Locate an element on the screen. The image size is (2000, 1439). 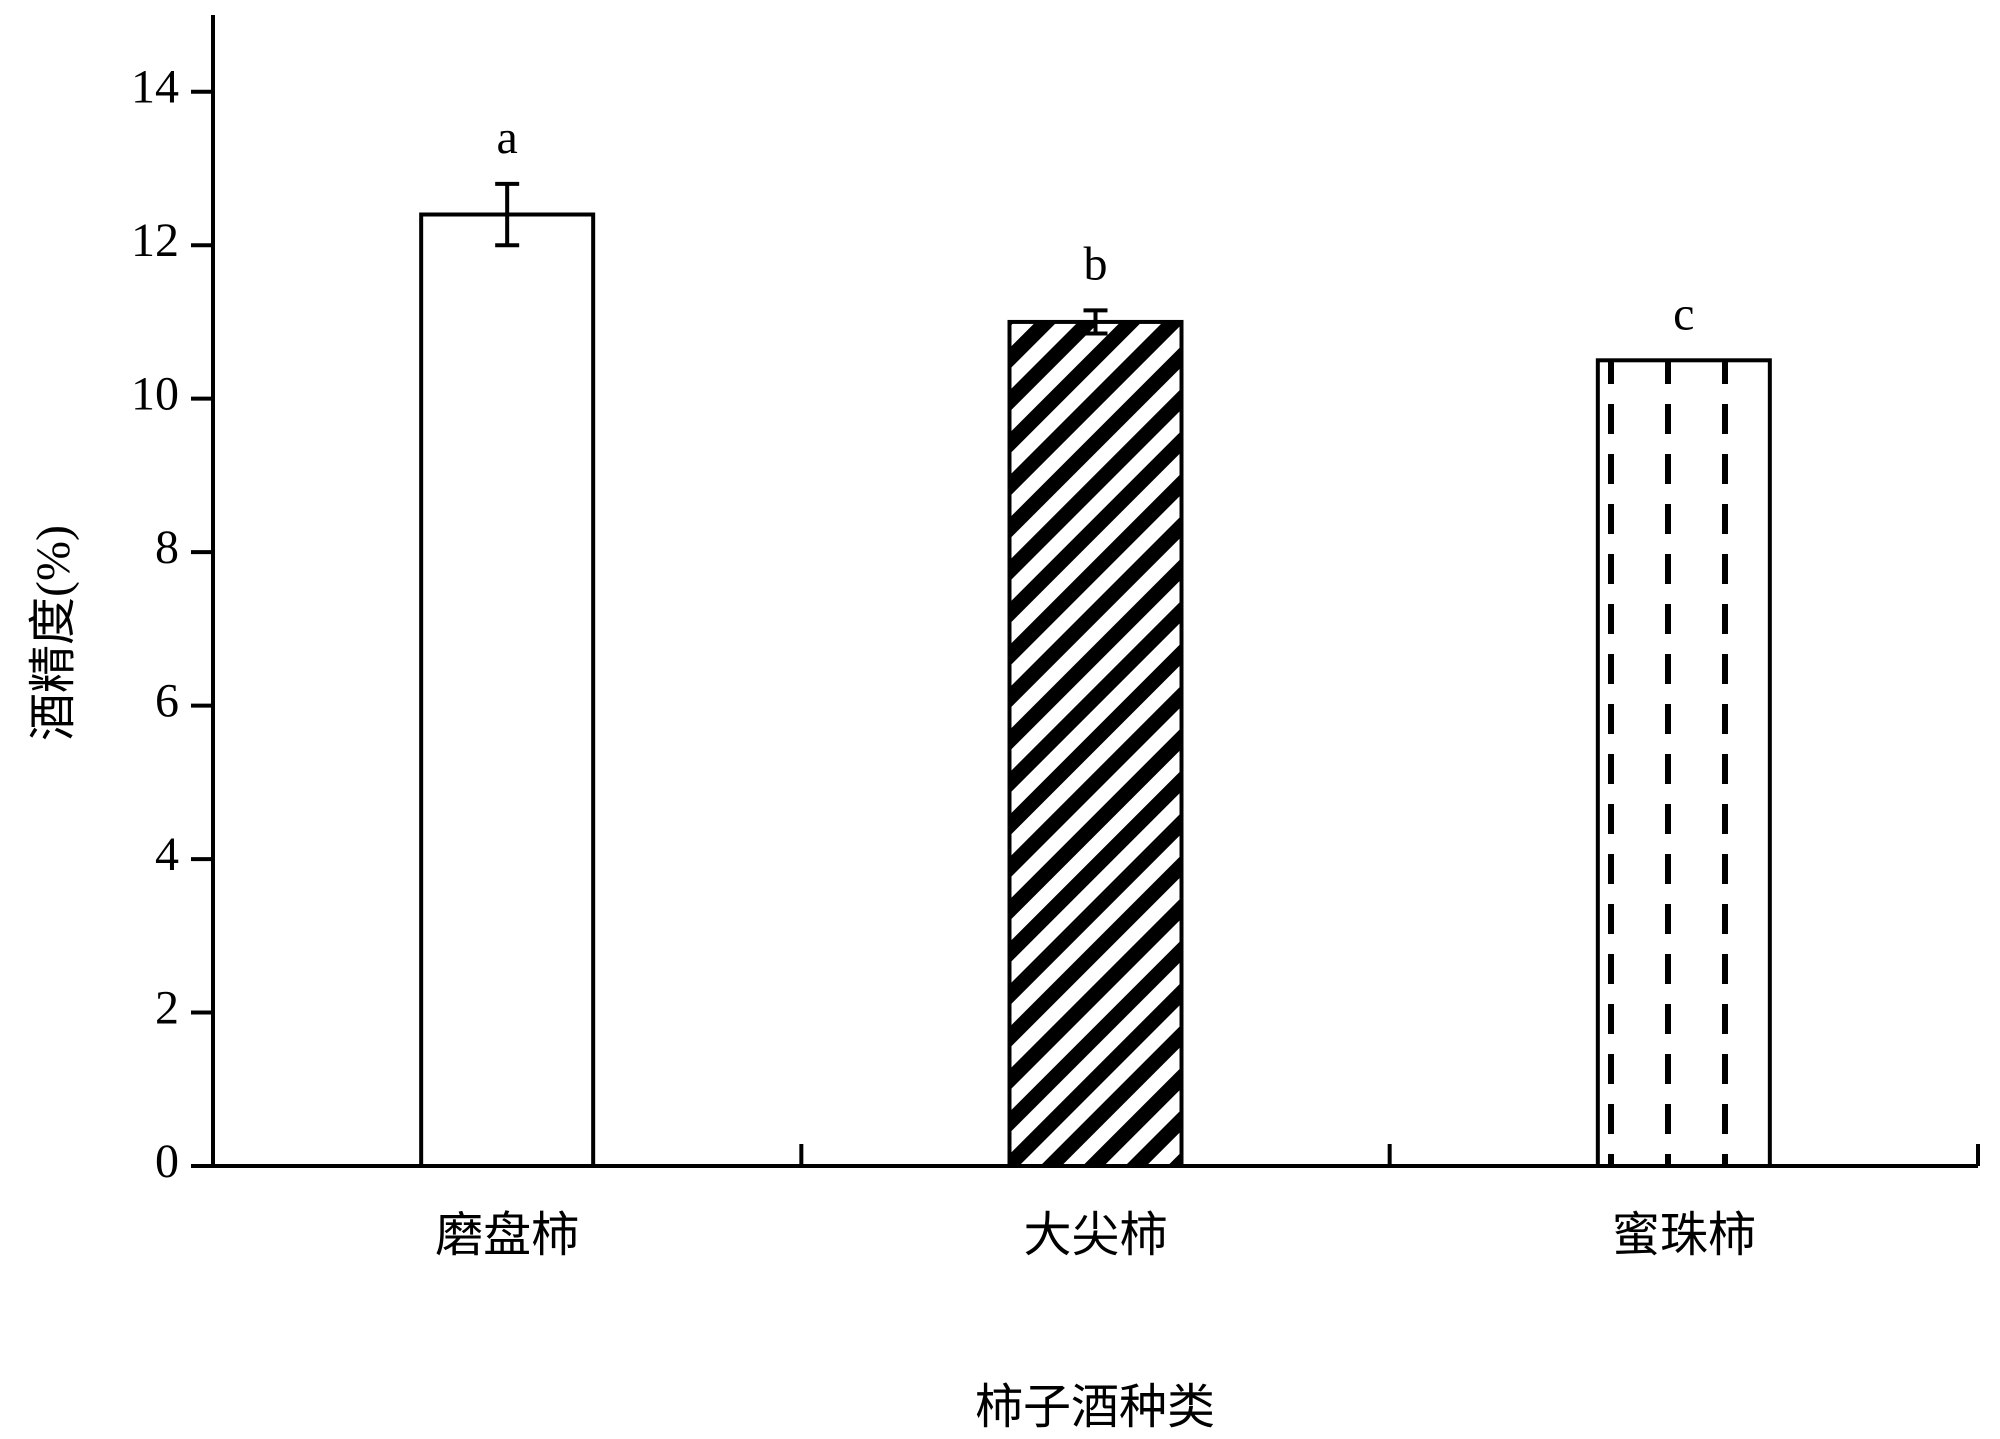
x-tick-label: 磨盘柿 is located at coordinates (507, 1235).